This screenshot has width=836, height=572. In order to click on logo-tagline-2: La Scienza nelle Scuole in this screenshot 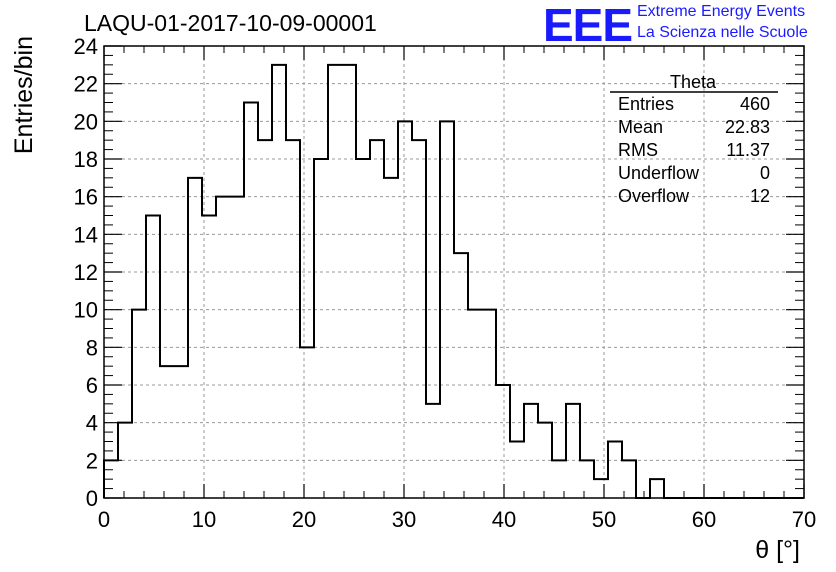, I will do `click(722, 32)`.